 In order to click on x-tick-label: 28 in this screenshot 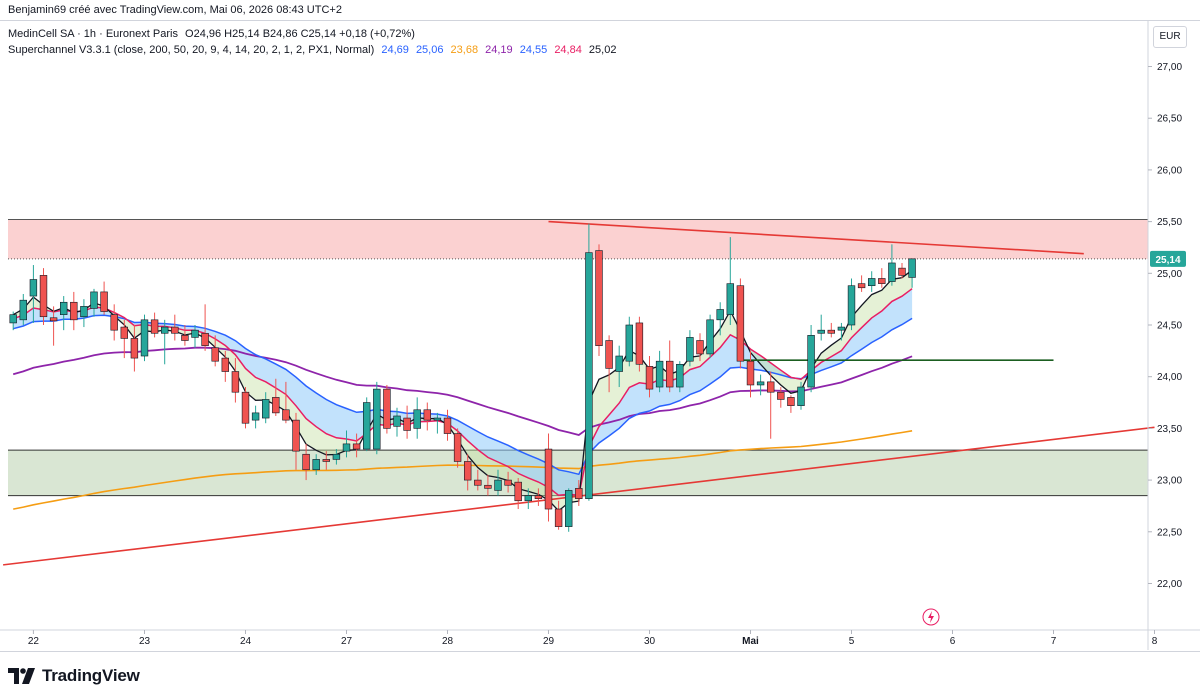, I will do `click(448, 641)`.